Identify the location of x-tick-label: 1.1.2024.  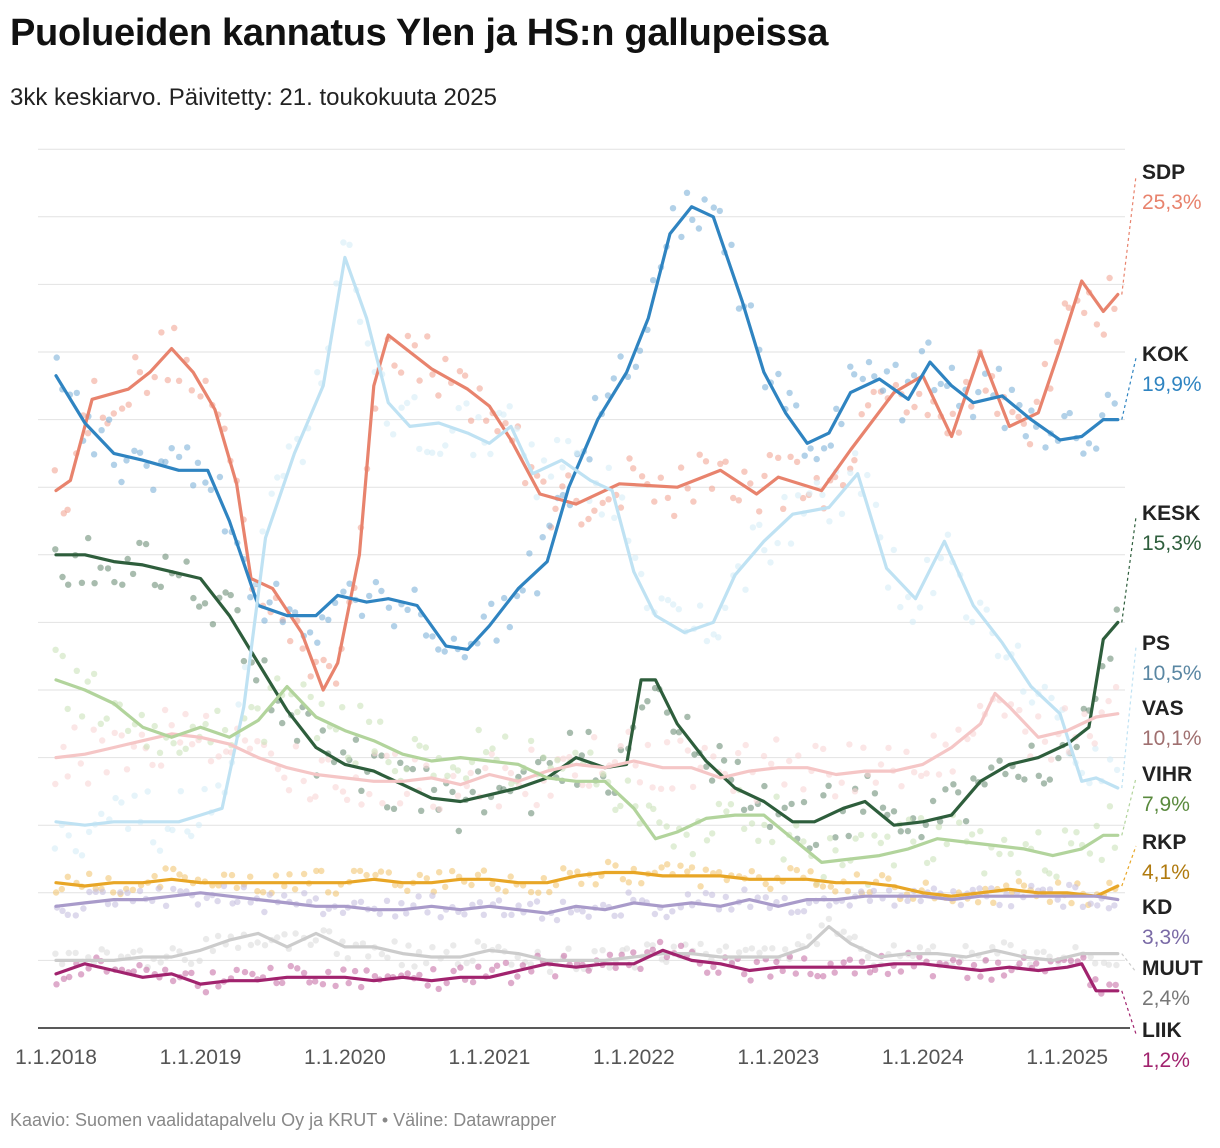
(923, 1057).